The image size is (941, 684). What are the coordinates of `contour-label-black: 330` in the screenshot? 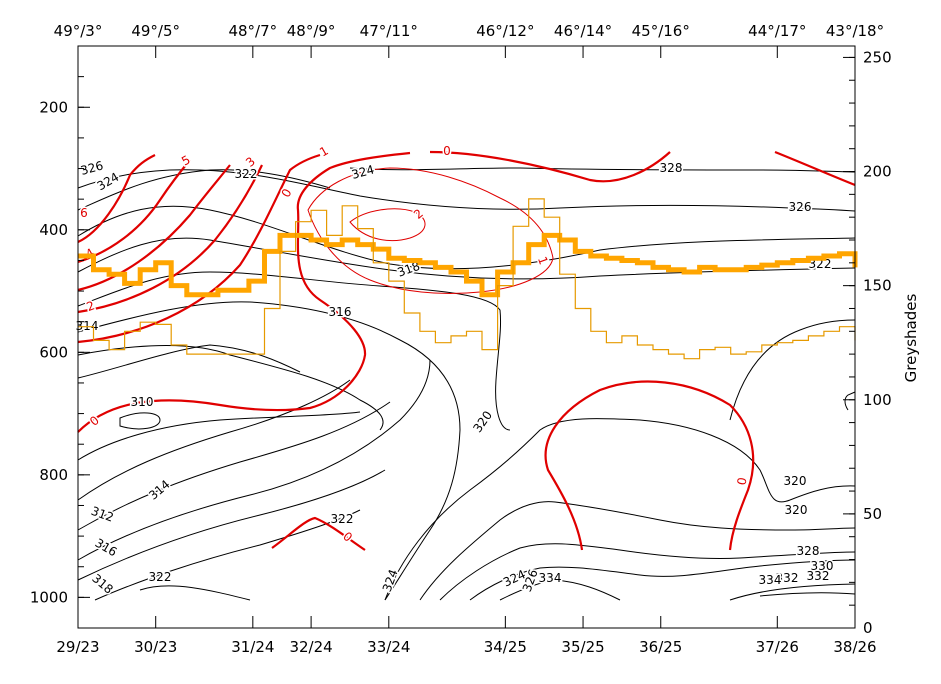 It's located at (822, 566).